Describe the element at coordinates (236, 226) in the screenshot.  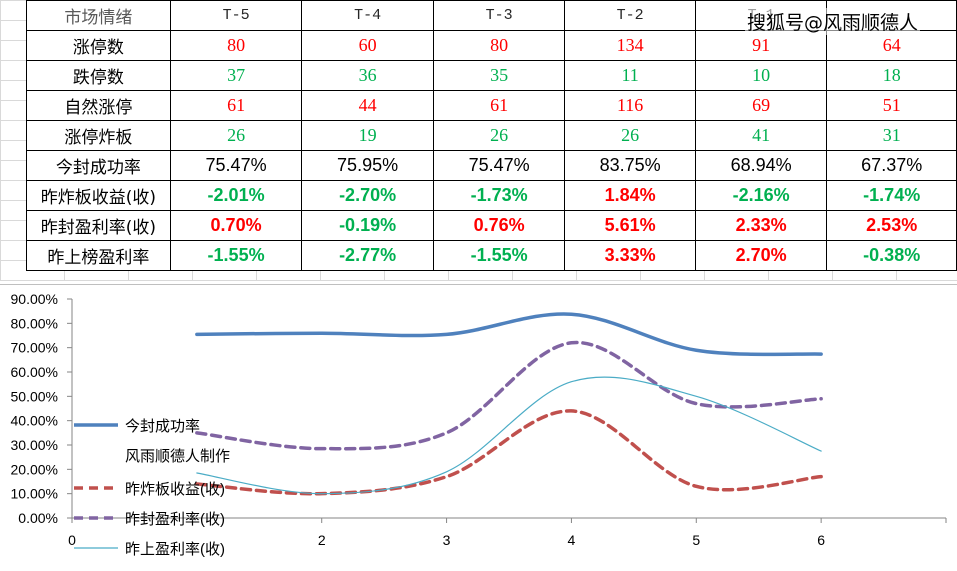
I see `value-cell: 0.70%` at that location.